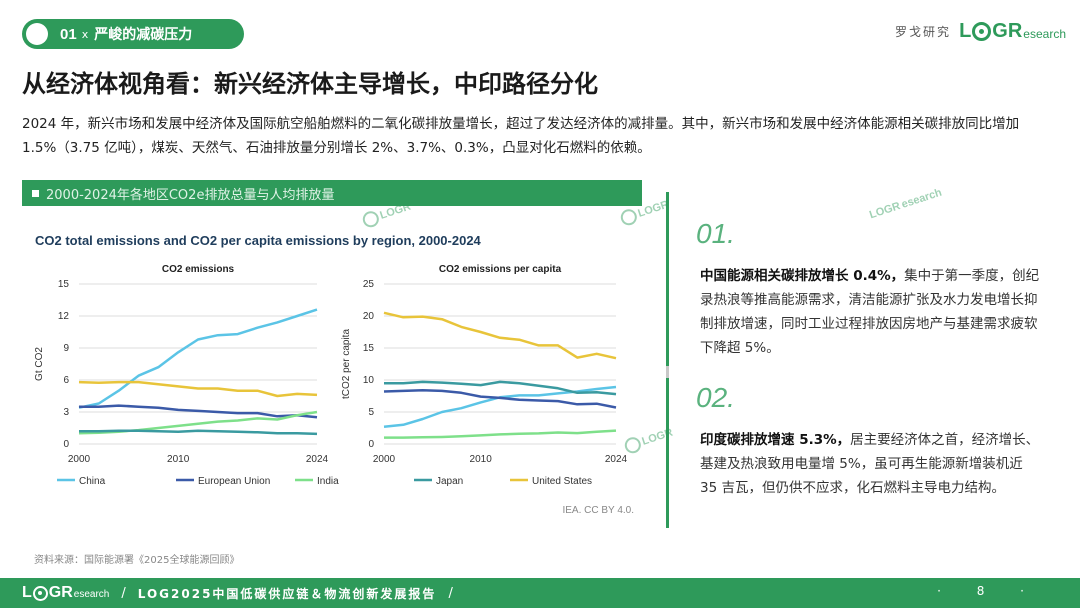 This screenshot has height=608, width=1080. I want to click on logo: L G R esearch, so click(1012, 31).